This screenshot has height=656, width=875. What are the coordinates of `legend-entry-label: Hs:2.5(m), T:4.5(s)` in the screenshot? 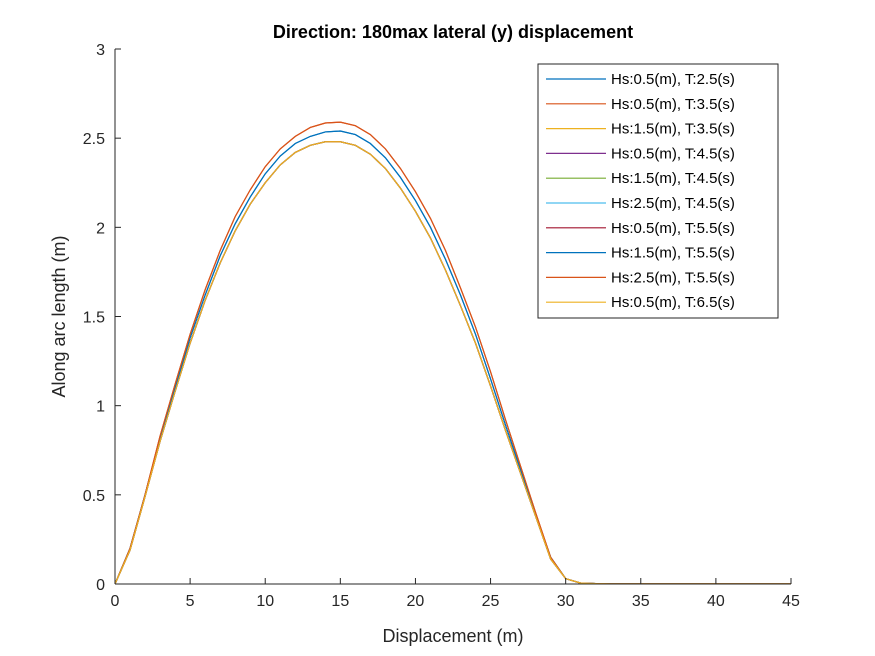 It's located at (673, 203).